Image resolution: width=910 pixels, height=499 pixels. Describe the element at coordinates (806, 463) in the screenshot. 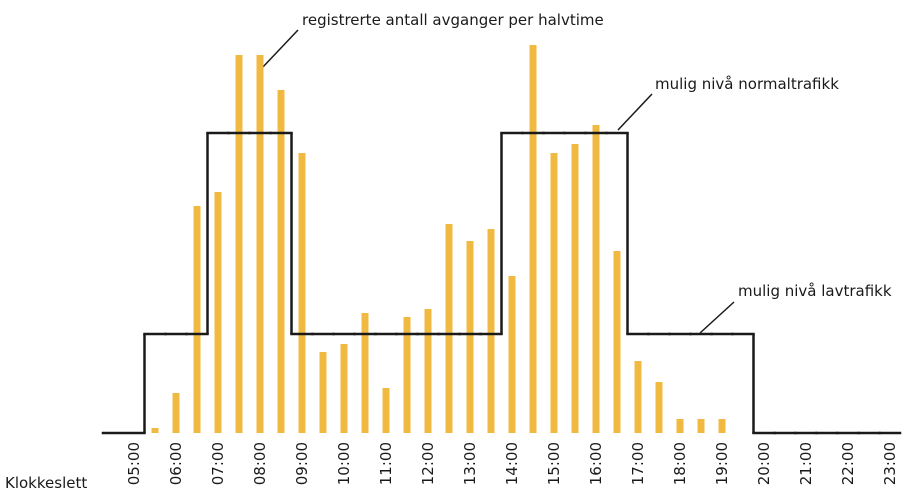

I see `x-tick-label: 21:00` at that location.